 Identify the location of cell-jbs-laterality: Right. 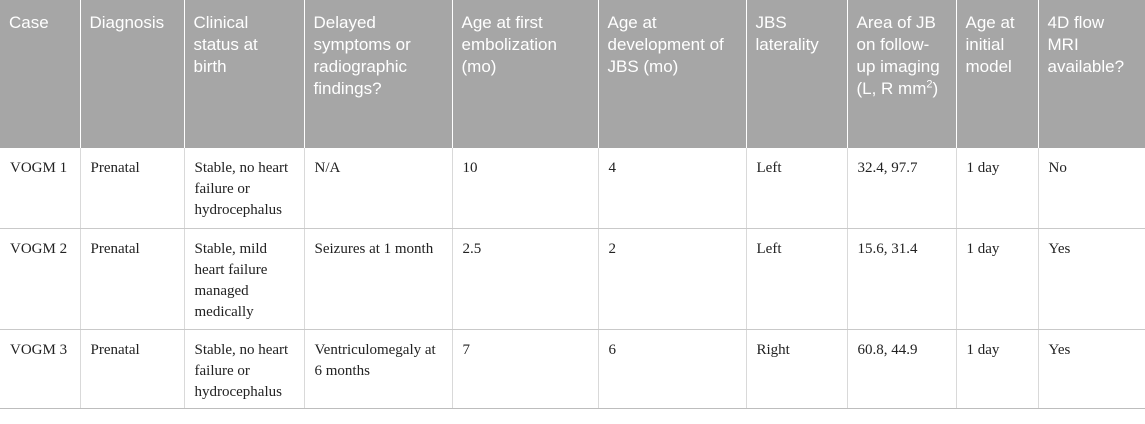
(797, 369).